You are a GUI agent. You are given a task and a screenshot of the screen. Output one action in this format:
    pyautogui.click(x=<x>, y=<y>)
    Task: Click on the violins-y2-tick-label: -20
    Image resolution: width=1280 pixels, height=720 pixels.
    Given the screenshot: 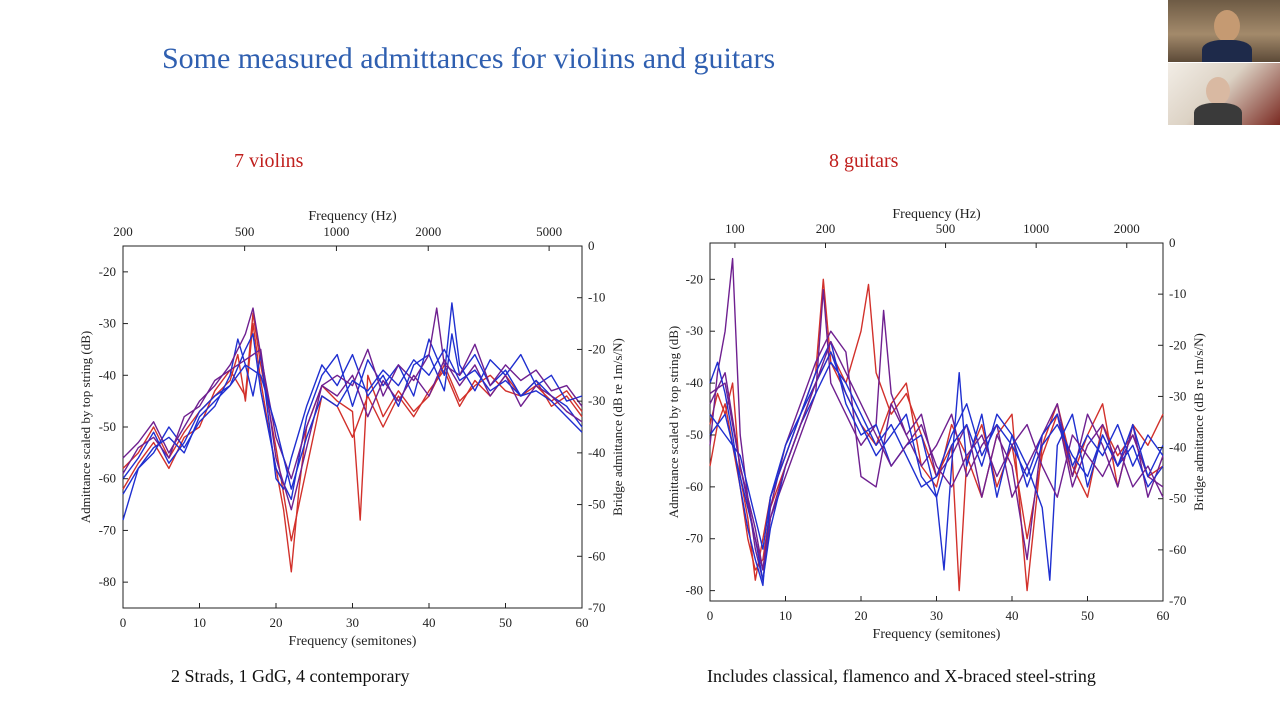 What is the action you would take?
    pyautogui.click(x=596, y=348)
    